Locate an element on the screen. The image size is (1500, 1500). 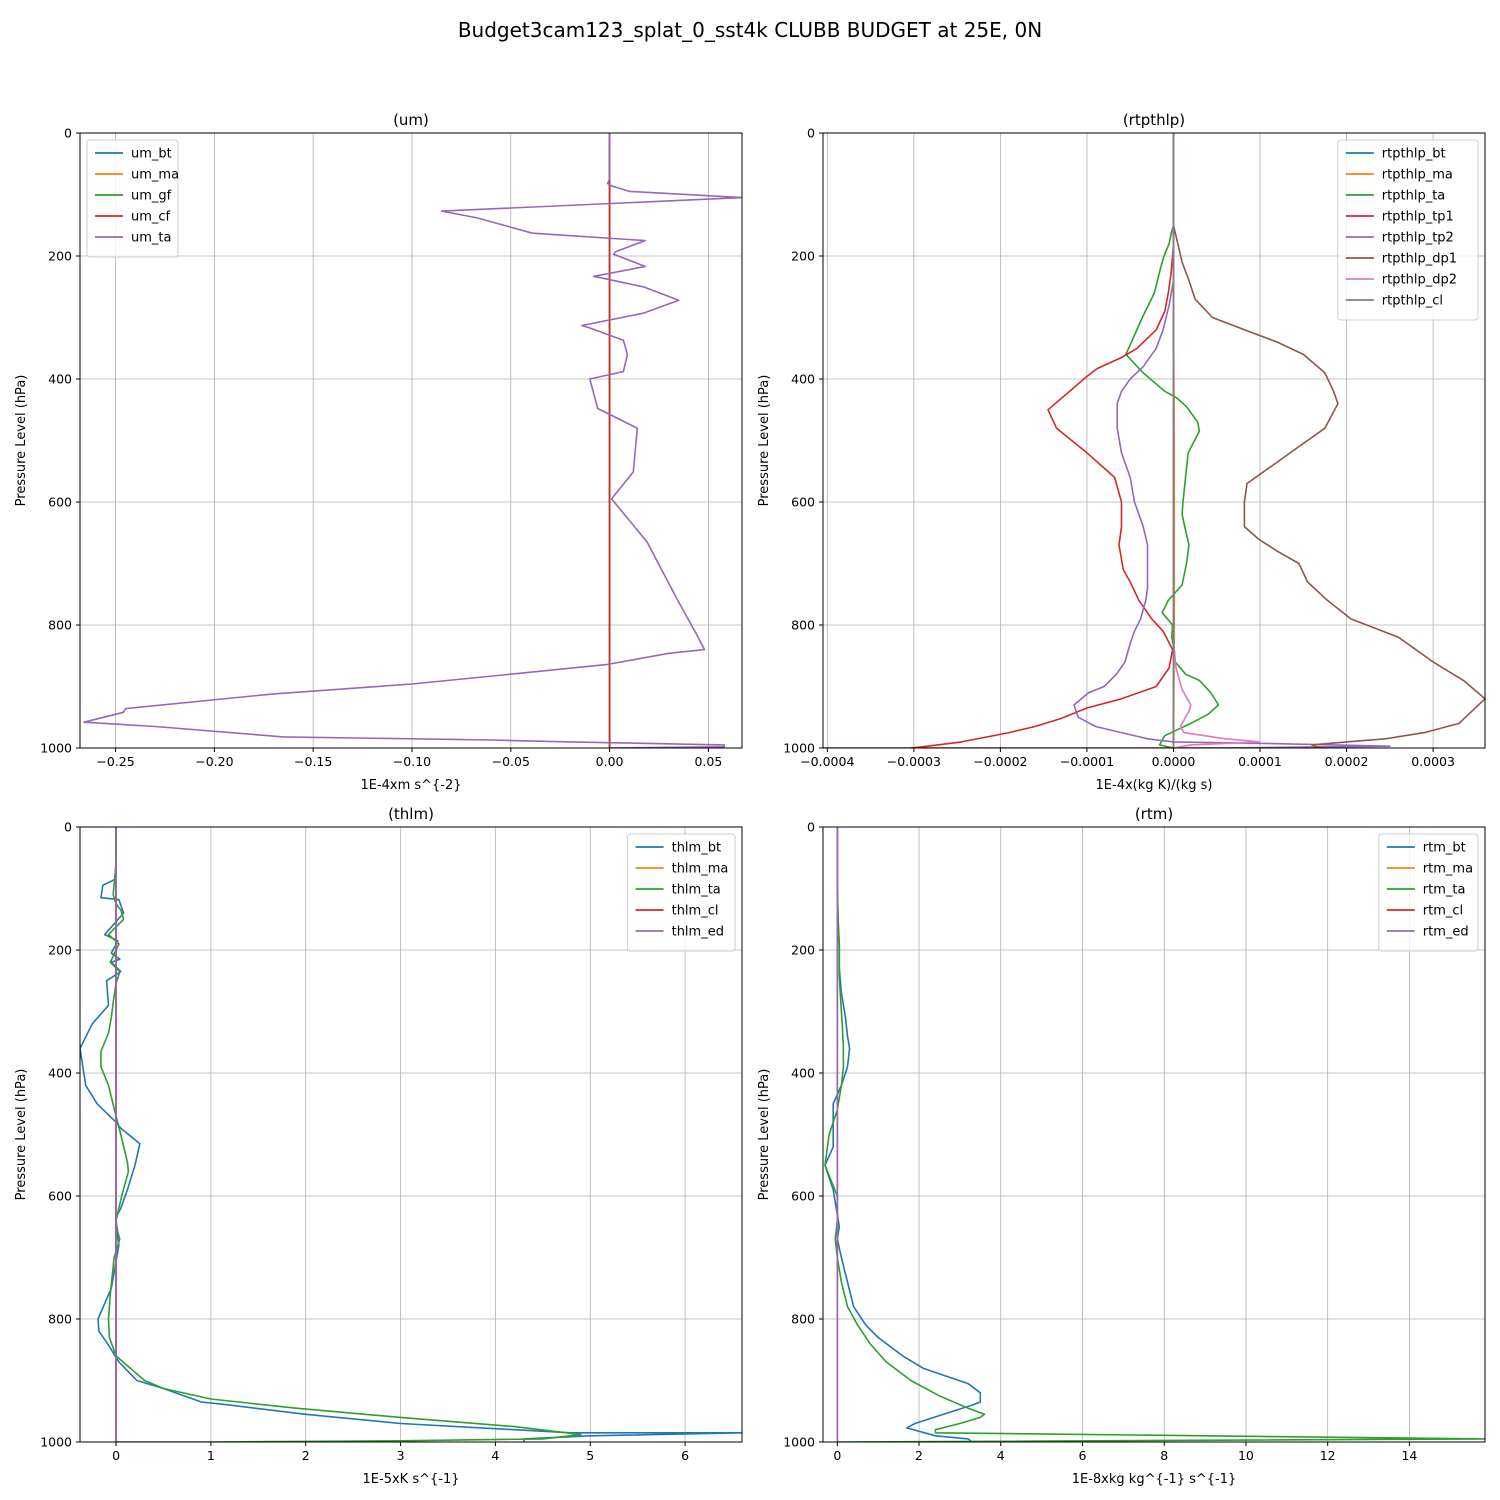
legend-entry: thlm_bt is located at coordinates (696, 848).